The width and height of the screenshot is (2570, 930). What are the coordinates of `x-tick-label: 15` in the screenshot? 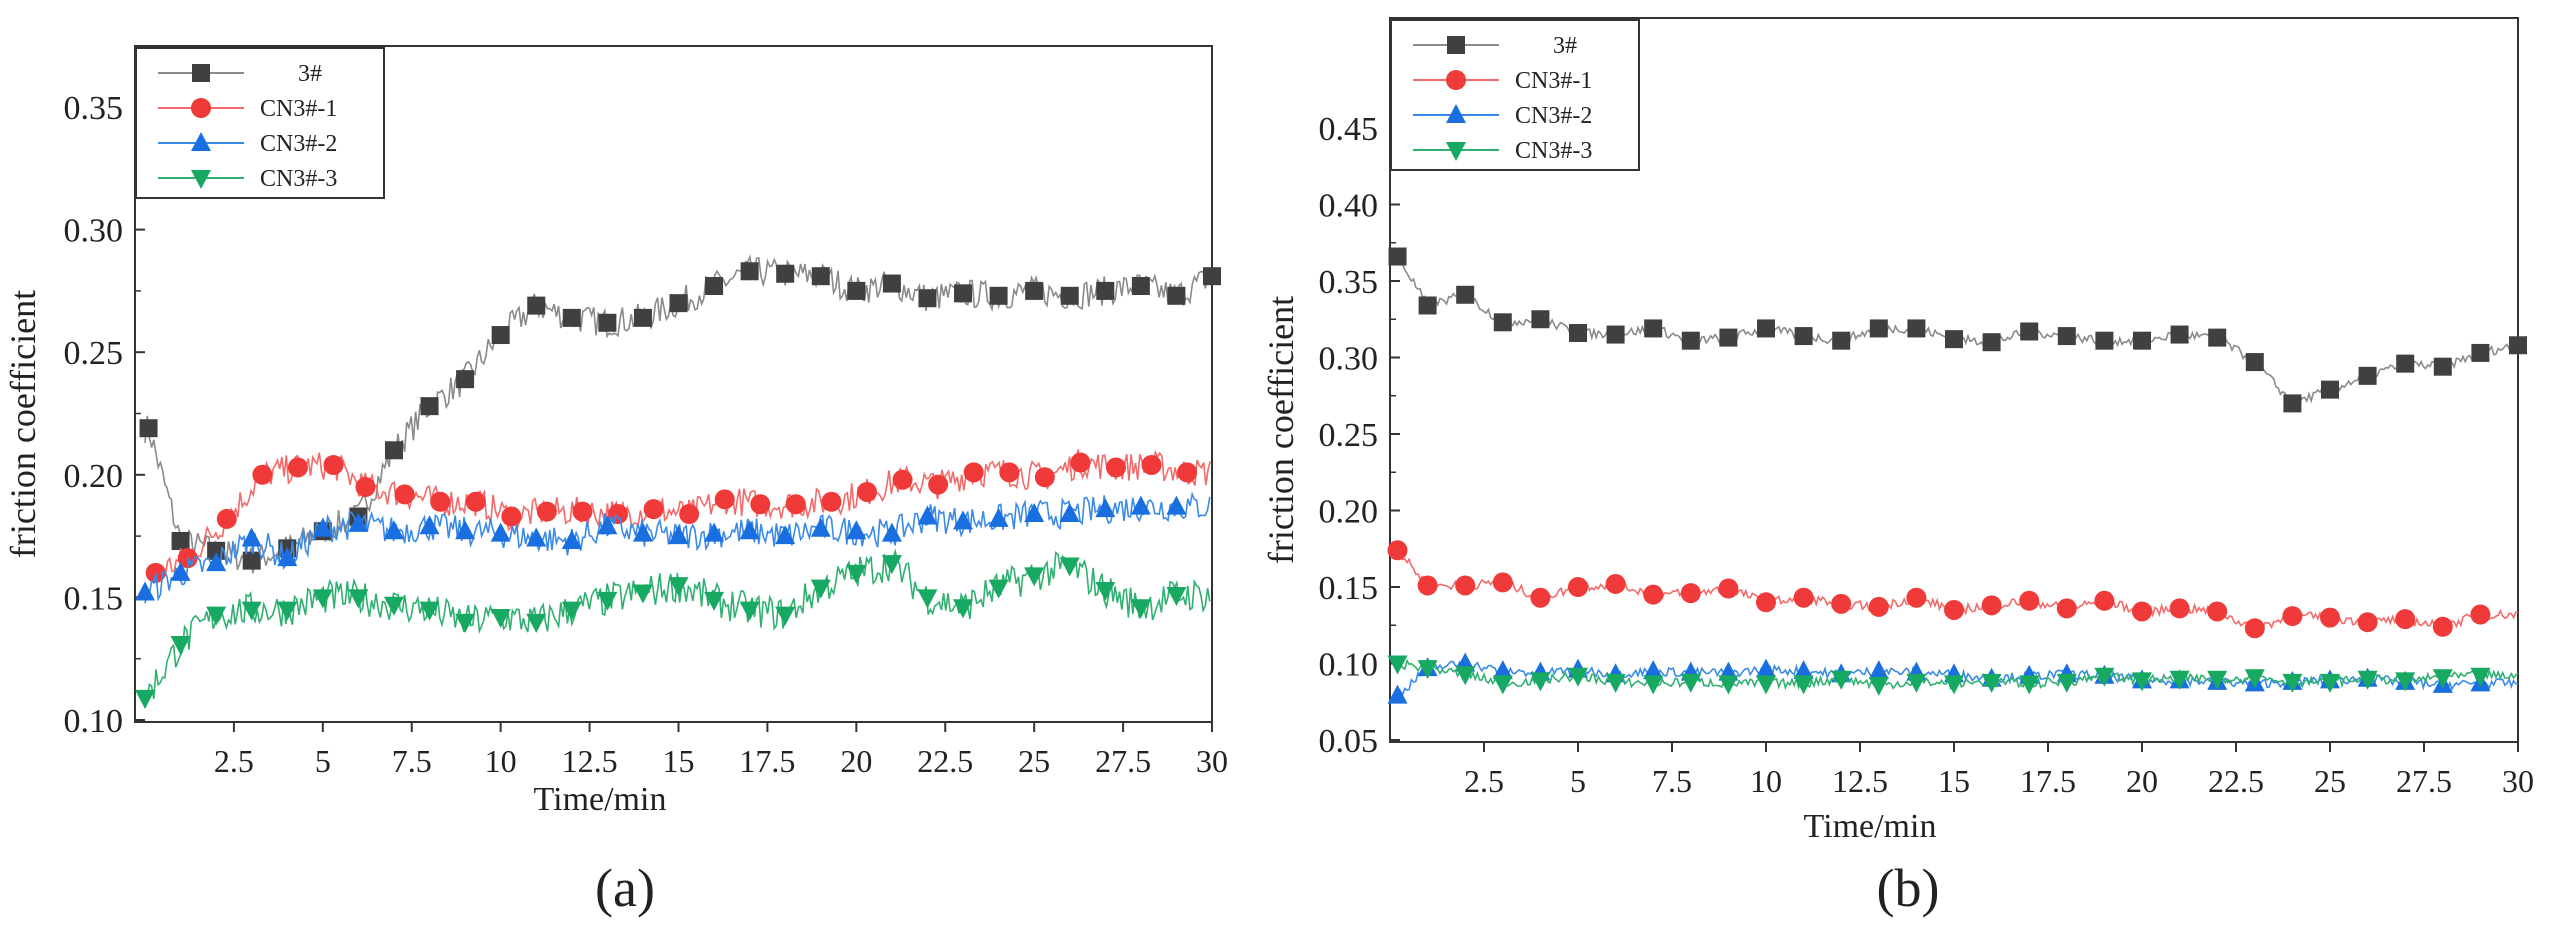 It's located at (679, 761).